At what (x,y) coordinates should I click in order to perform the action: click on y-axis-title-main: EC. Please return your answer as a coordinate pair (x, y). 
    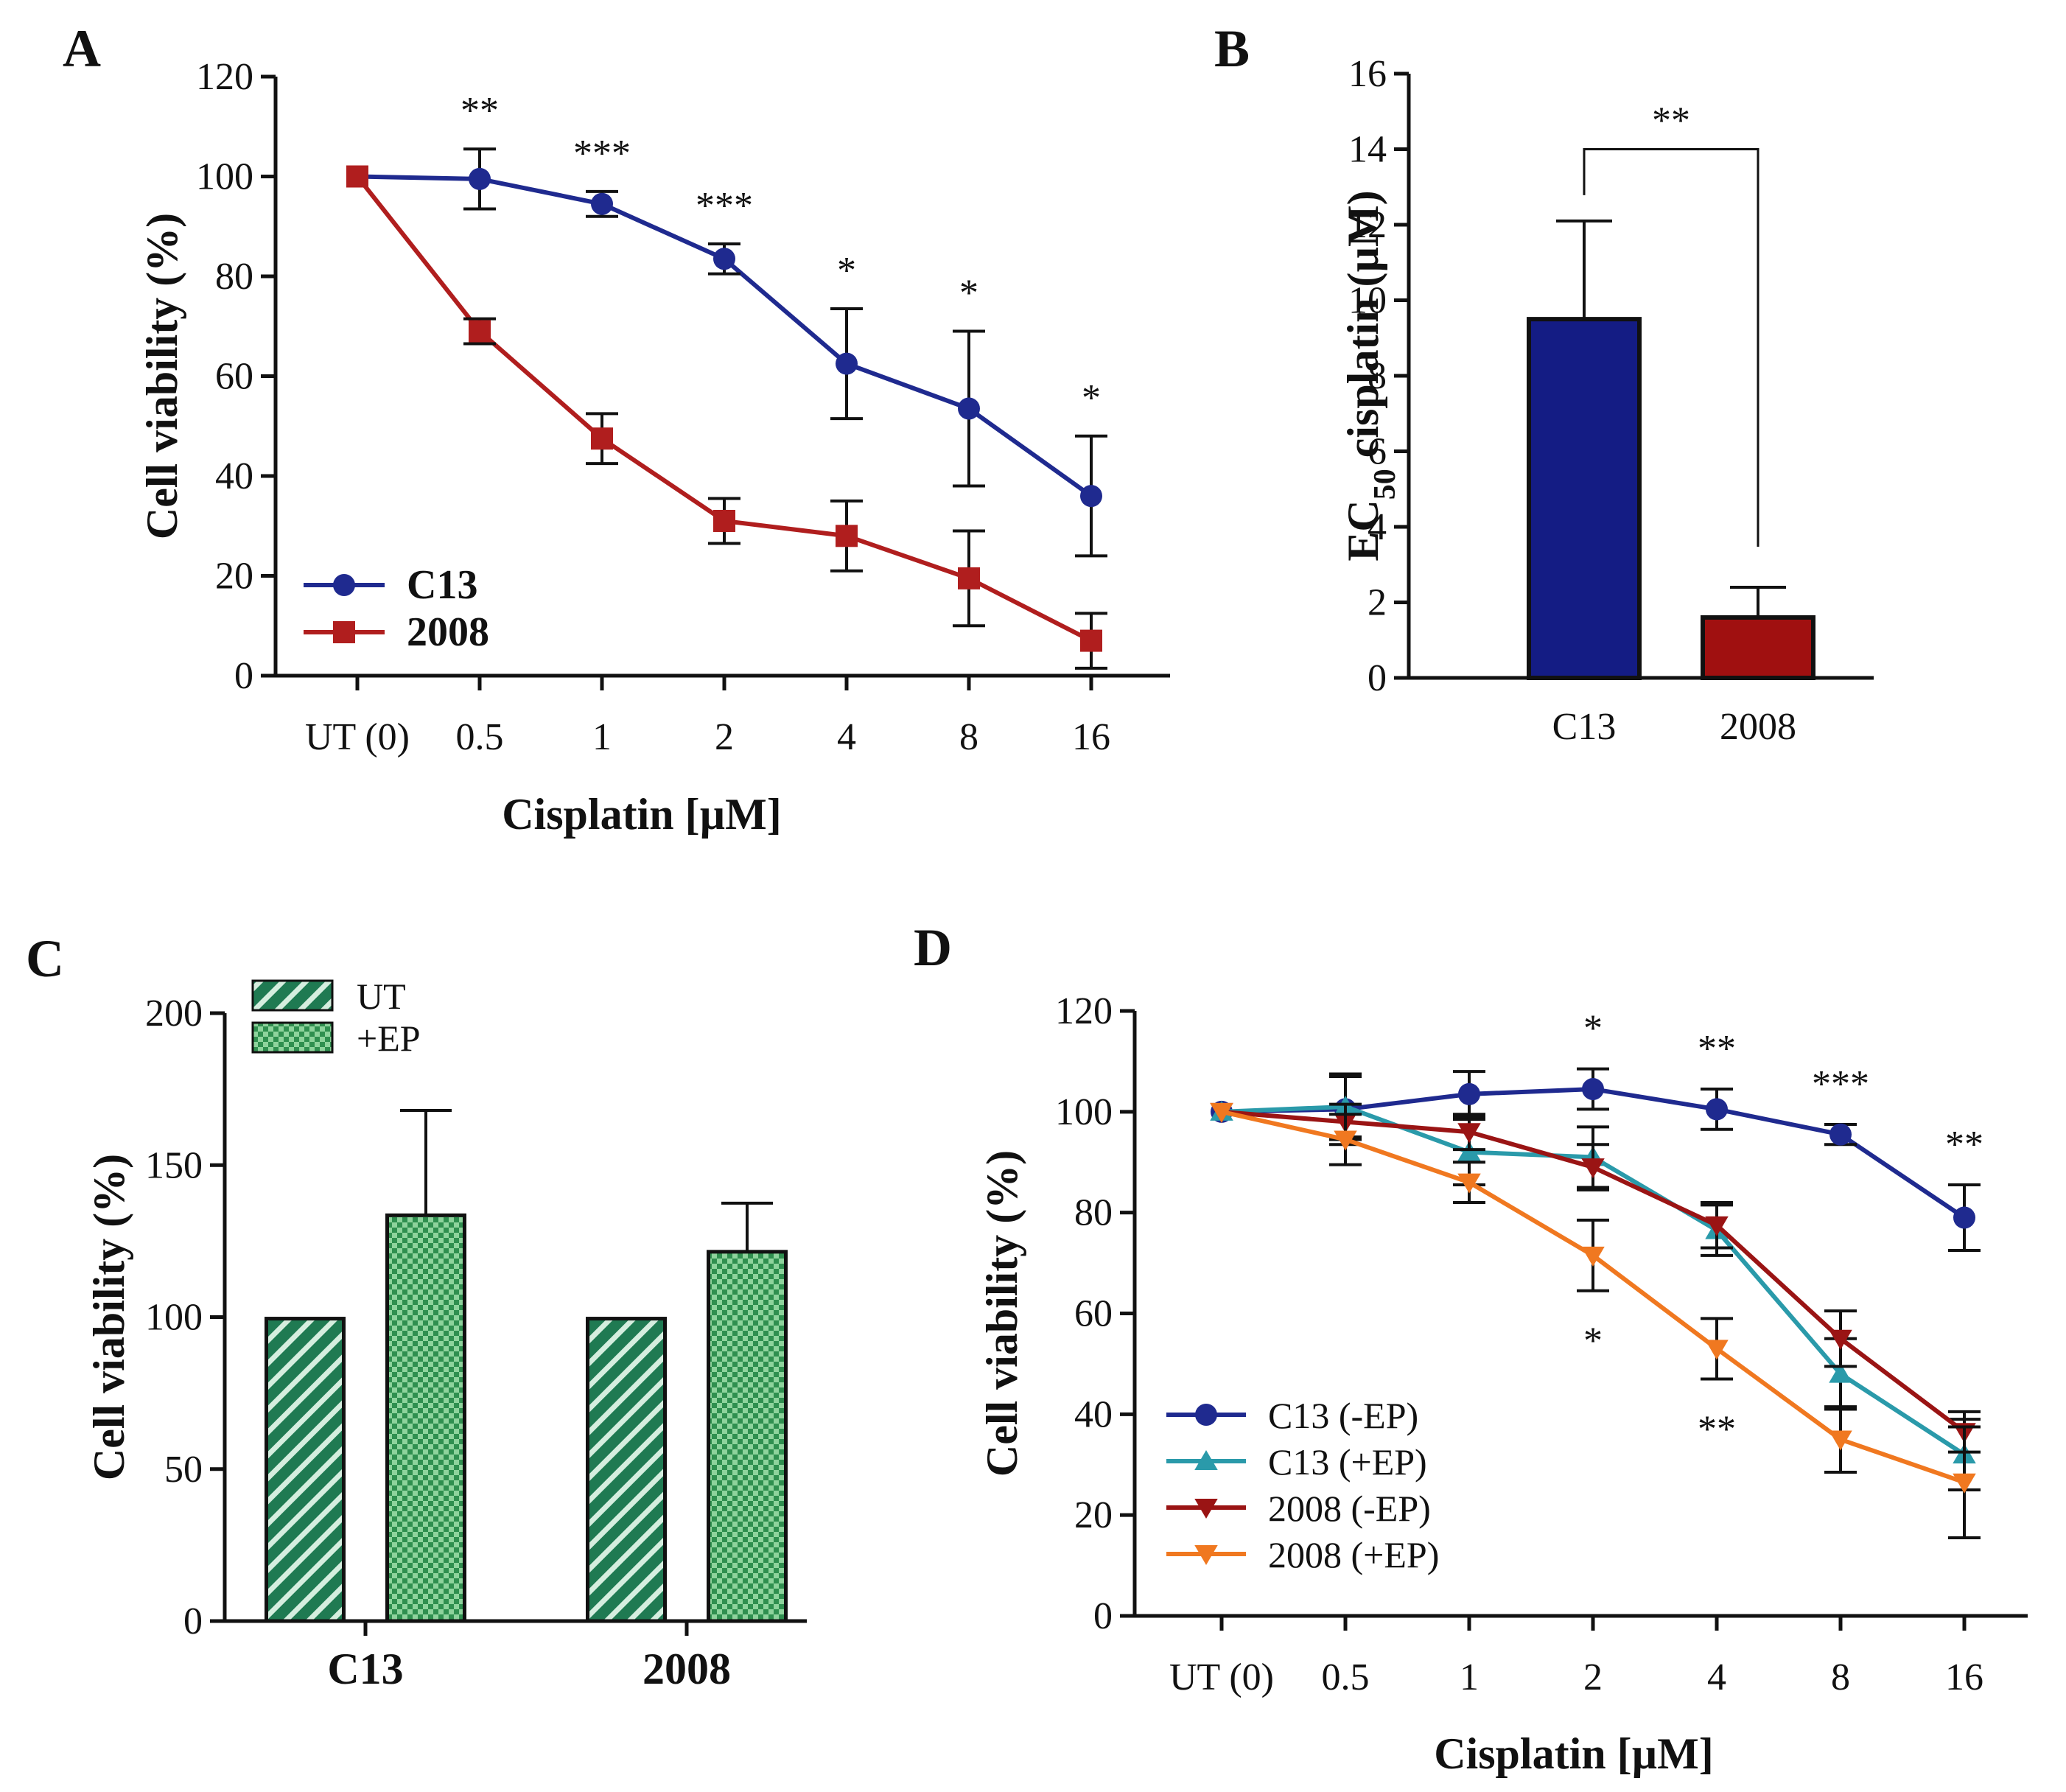
    Looking at the image, I should click on (1363, 530).